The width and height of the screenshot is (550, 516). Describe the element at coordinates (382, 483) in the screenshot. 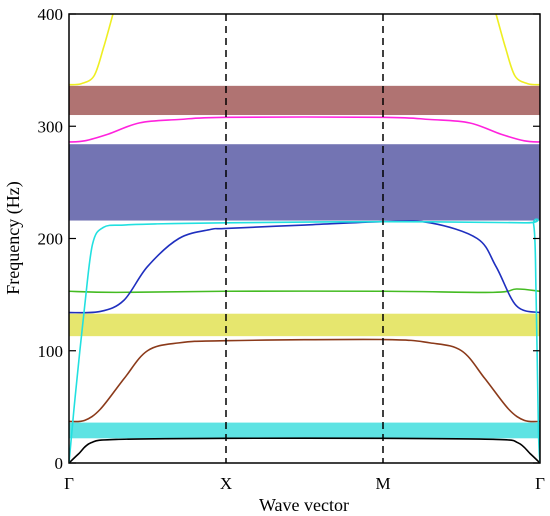

I see `x-tick-label-2: M` at that location.